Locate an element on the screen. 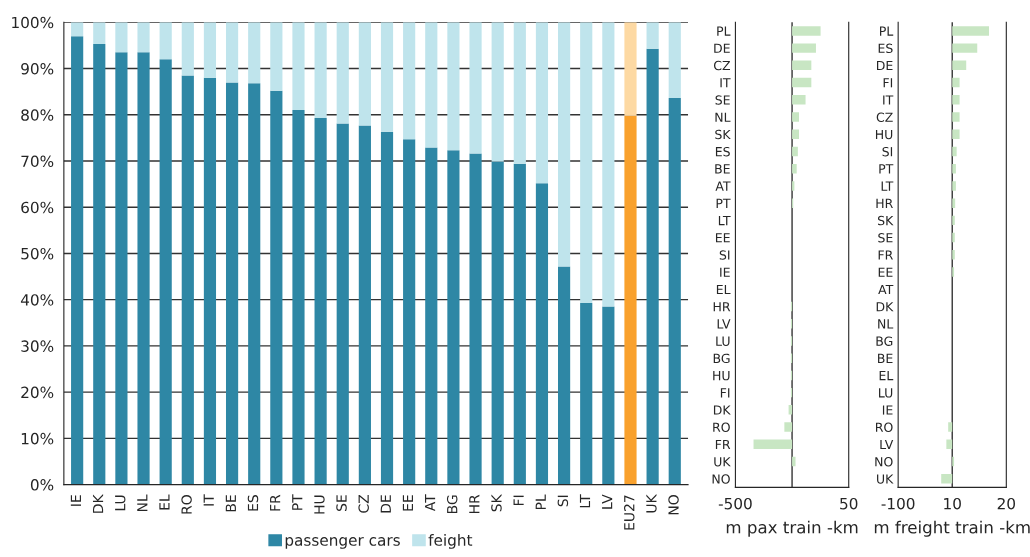 The width and height of the screenshot is (1030, 557). x-tick-label: HU is located at coordinates (319, 504).